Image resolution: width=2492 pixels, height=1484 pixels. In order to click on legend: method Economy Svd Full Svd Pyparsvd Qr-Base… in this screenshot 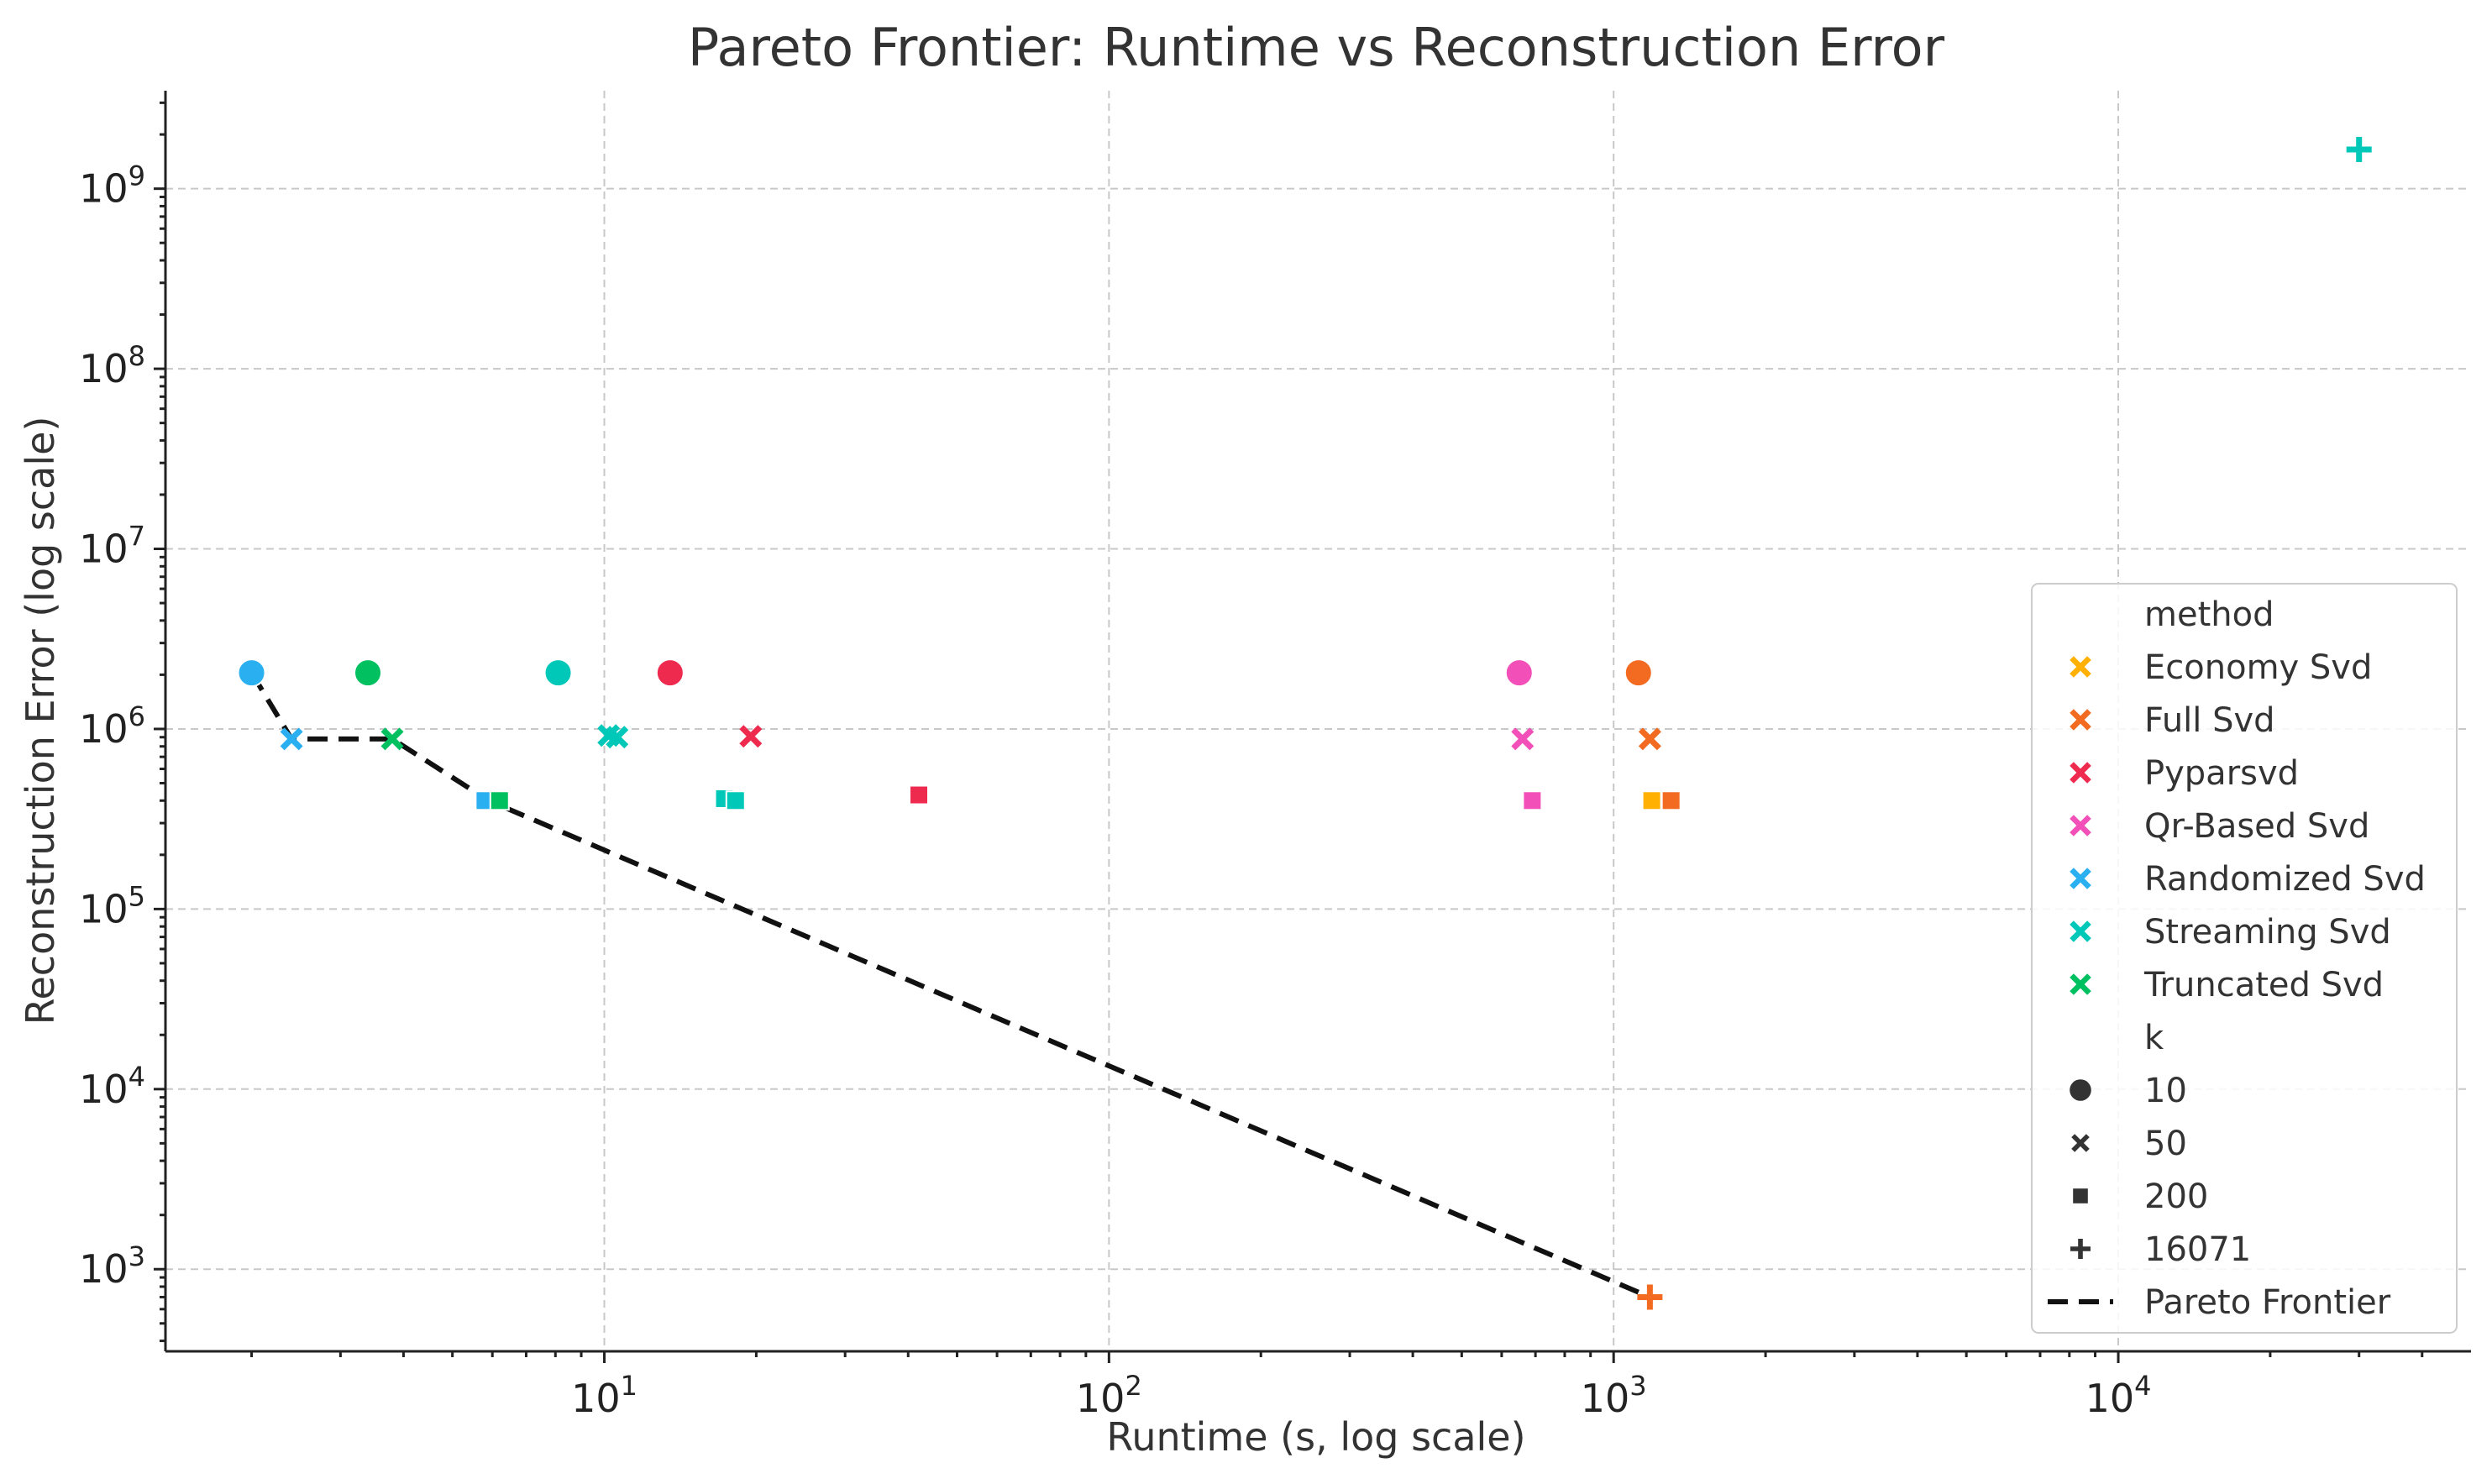, I will do `click(2244, 959)`.